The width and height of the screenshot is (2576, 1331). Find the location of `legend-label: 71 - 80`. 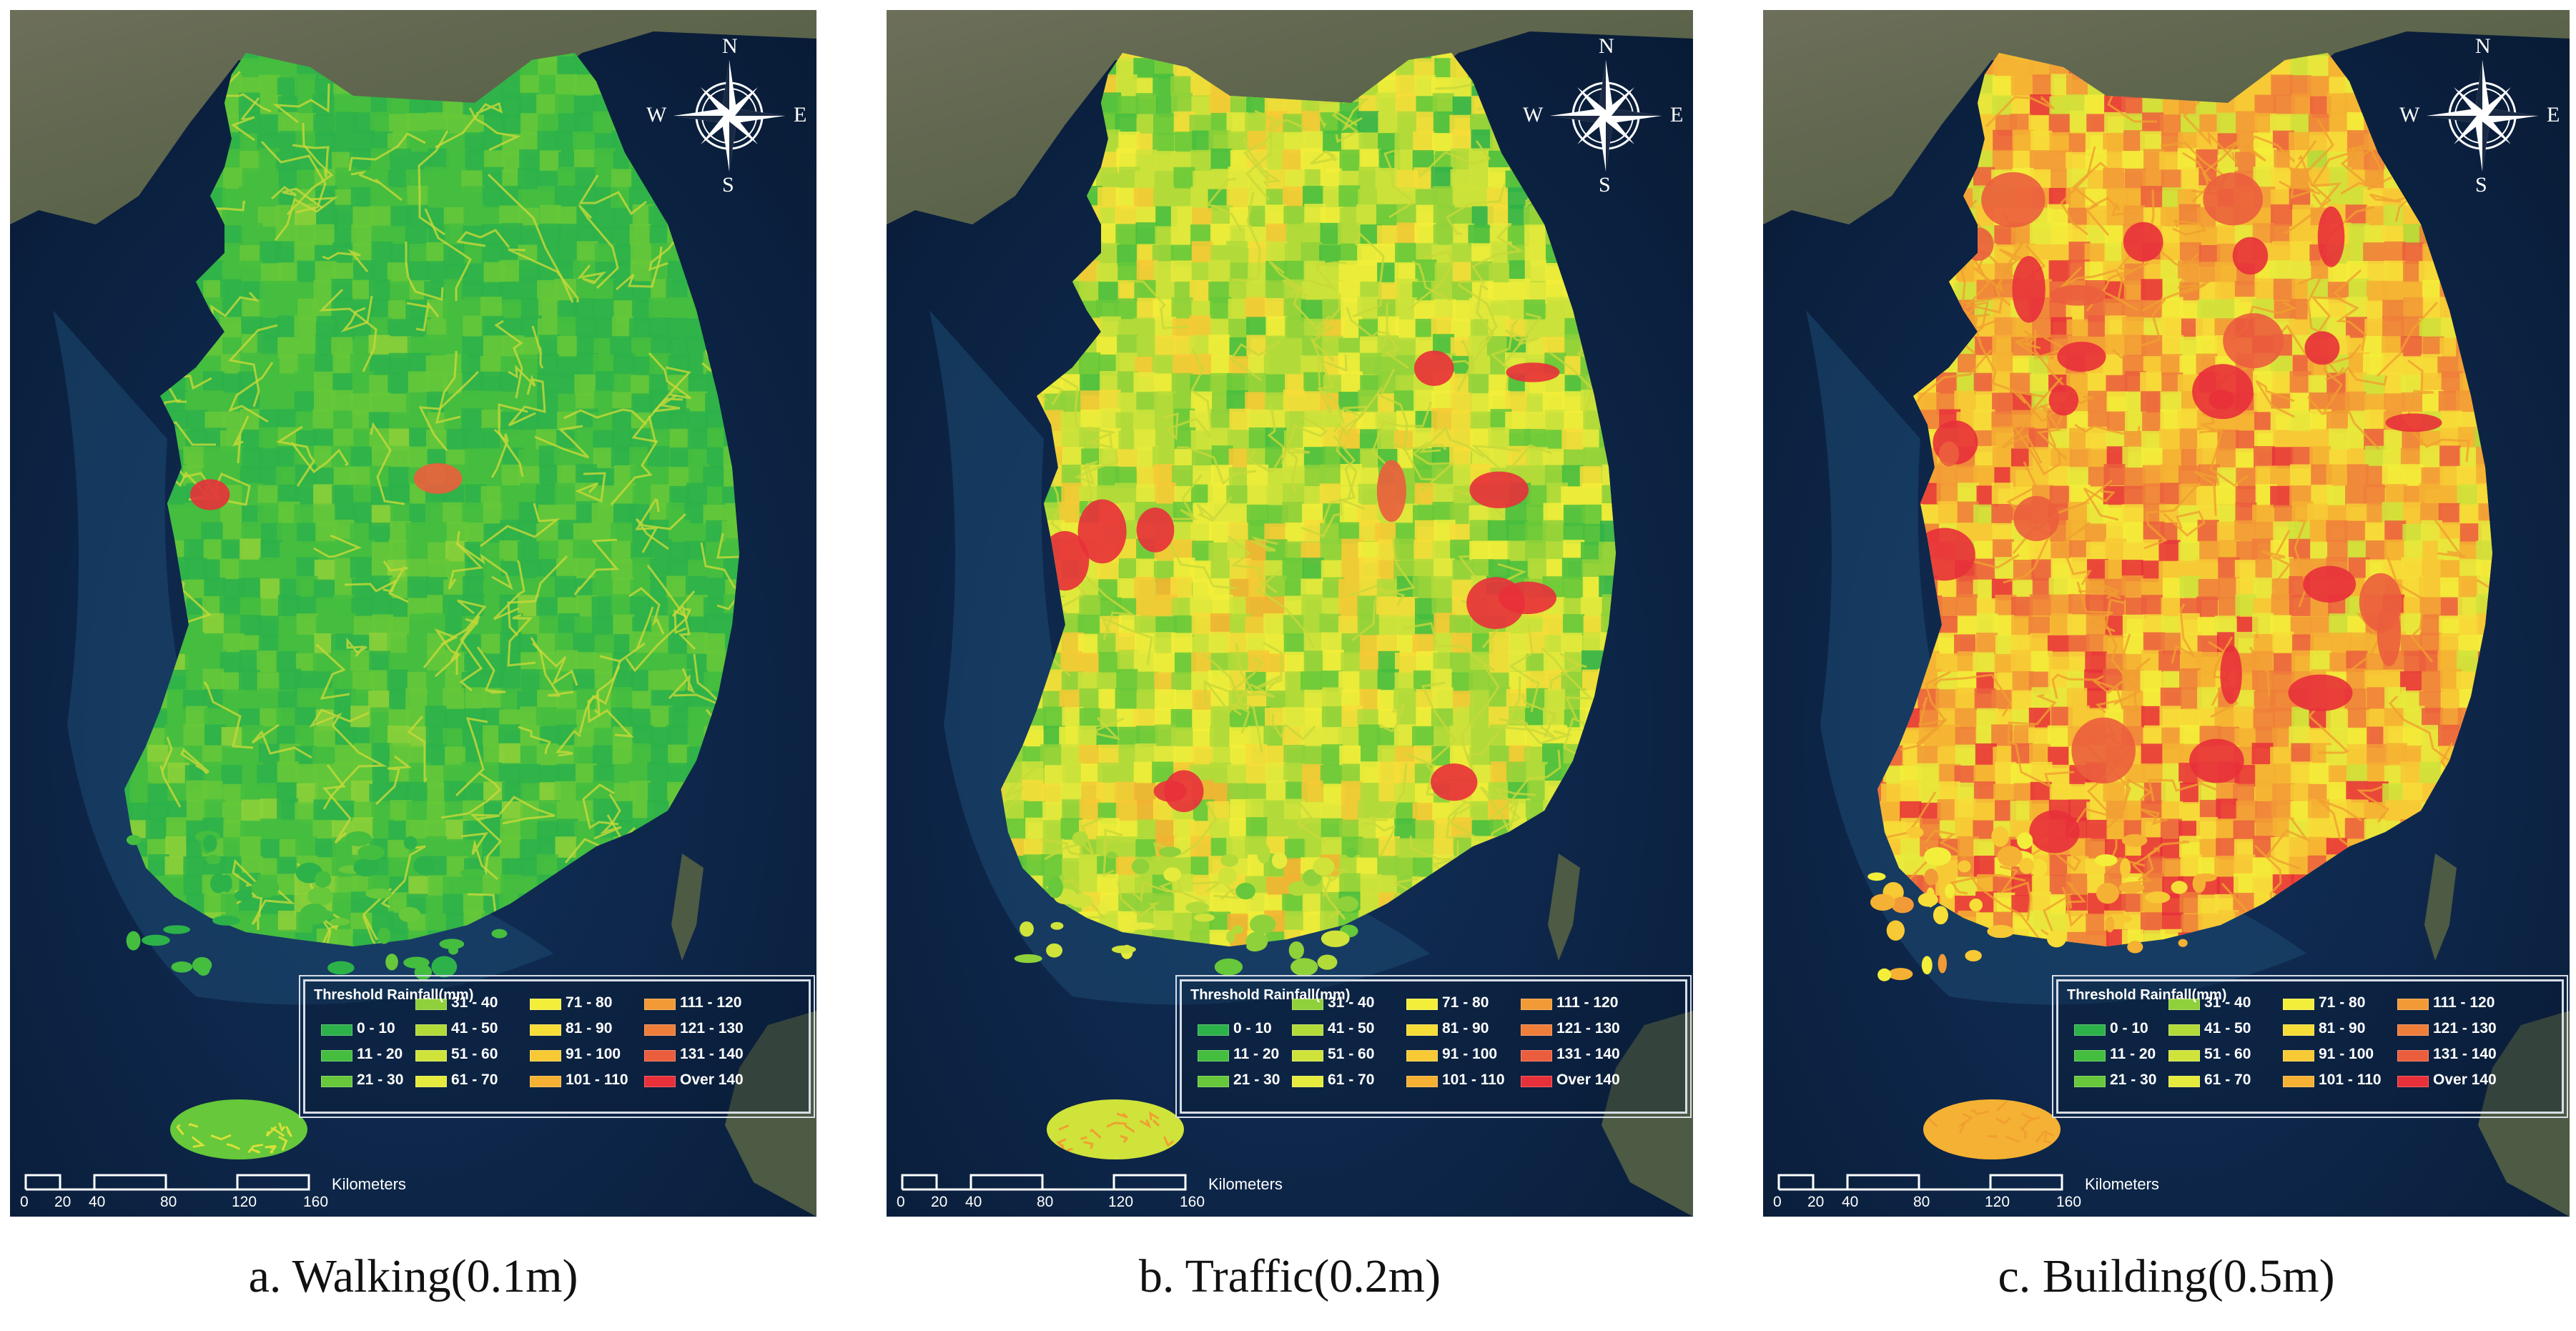

legend-label: 71 - 80 is located at coordinates (2342, 1003).